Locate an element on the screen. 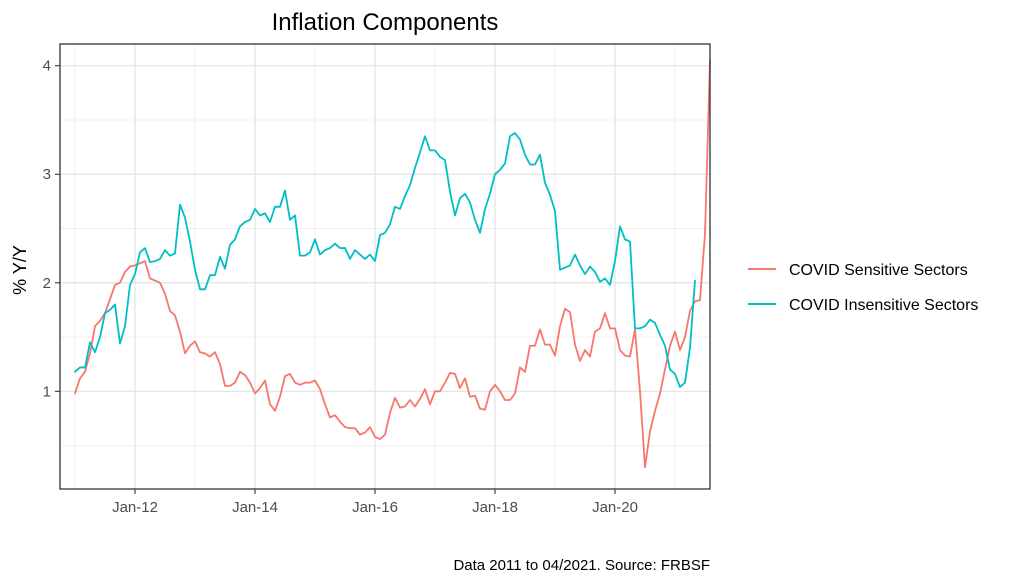 This screenshot has height=585, width=1024. x-tick-label: Jan-18 is located at coordinates (495, 507).